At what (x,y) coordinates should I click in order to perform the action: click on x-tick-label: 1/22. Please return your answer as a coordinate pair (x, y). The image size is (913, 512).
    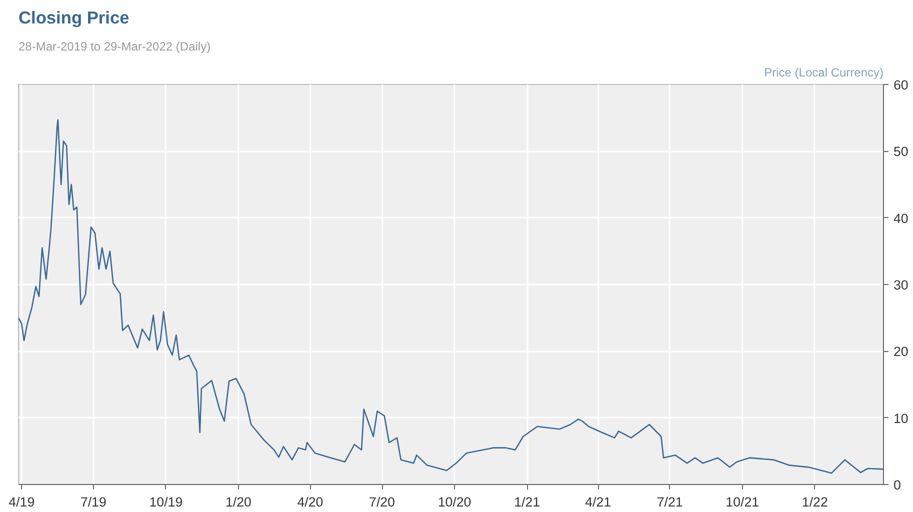
    Looking at the image, I should click on (815, 502).